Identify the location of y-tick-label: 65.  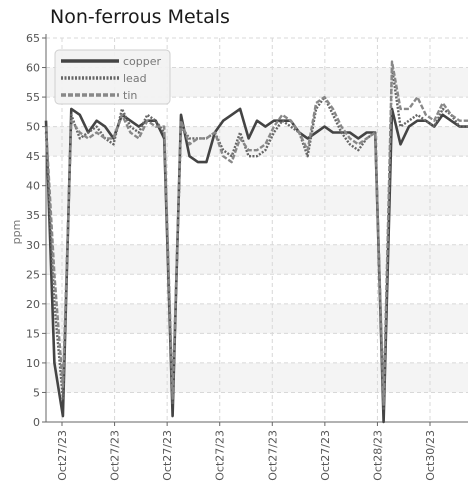
(33, 38).